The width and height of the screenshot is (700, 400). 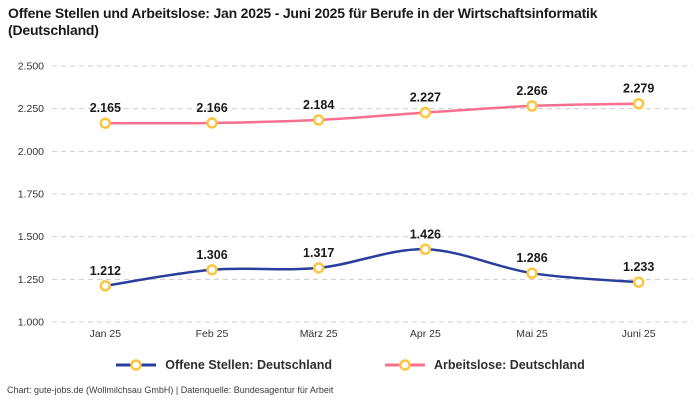 What do you see at coordinates (638, 267) in the screenshot?
I see `data-point-label: 1.233` at bounding box center [638, 267].